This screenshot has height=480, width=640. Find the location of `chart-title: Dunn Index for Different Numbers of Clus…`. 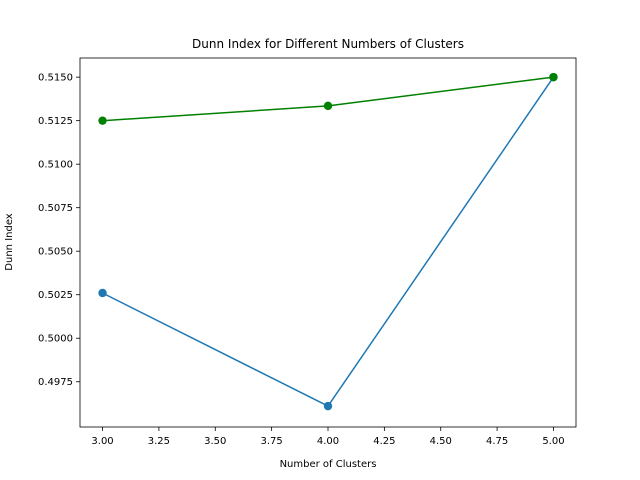

chart-title: Dunn Index for Different Numbers of Clus… is located at coordinates (328, 44).